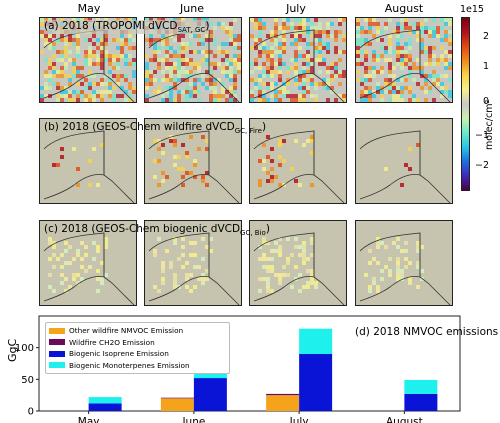 The image size is (500, 423). I want to click on legend-item: Biogenic Monoterpenes Emission, so click(137, 366).